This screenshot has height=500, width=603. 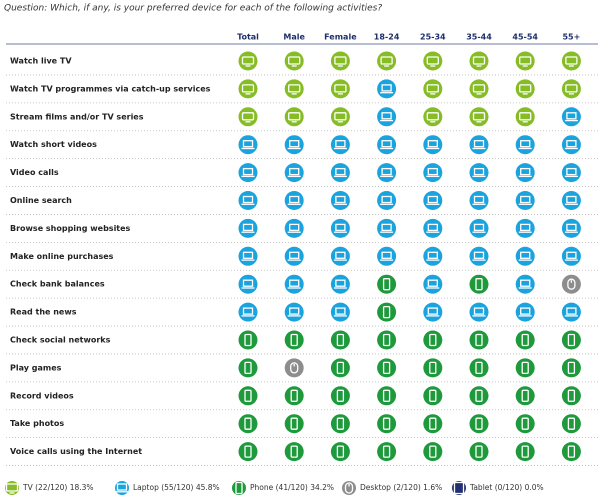 What do you see at coordinates (42, 395) in the screenshot?
I see `row-label: Record videos` at bounding box center [42, 395].